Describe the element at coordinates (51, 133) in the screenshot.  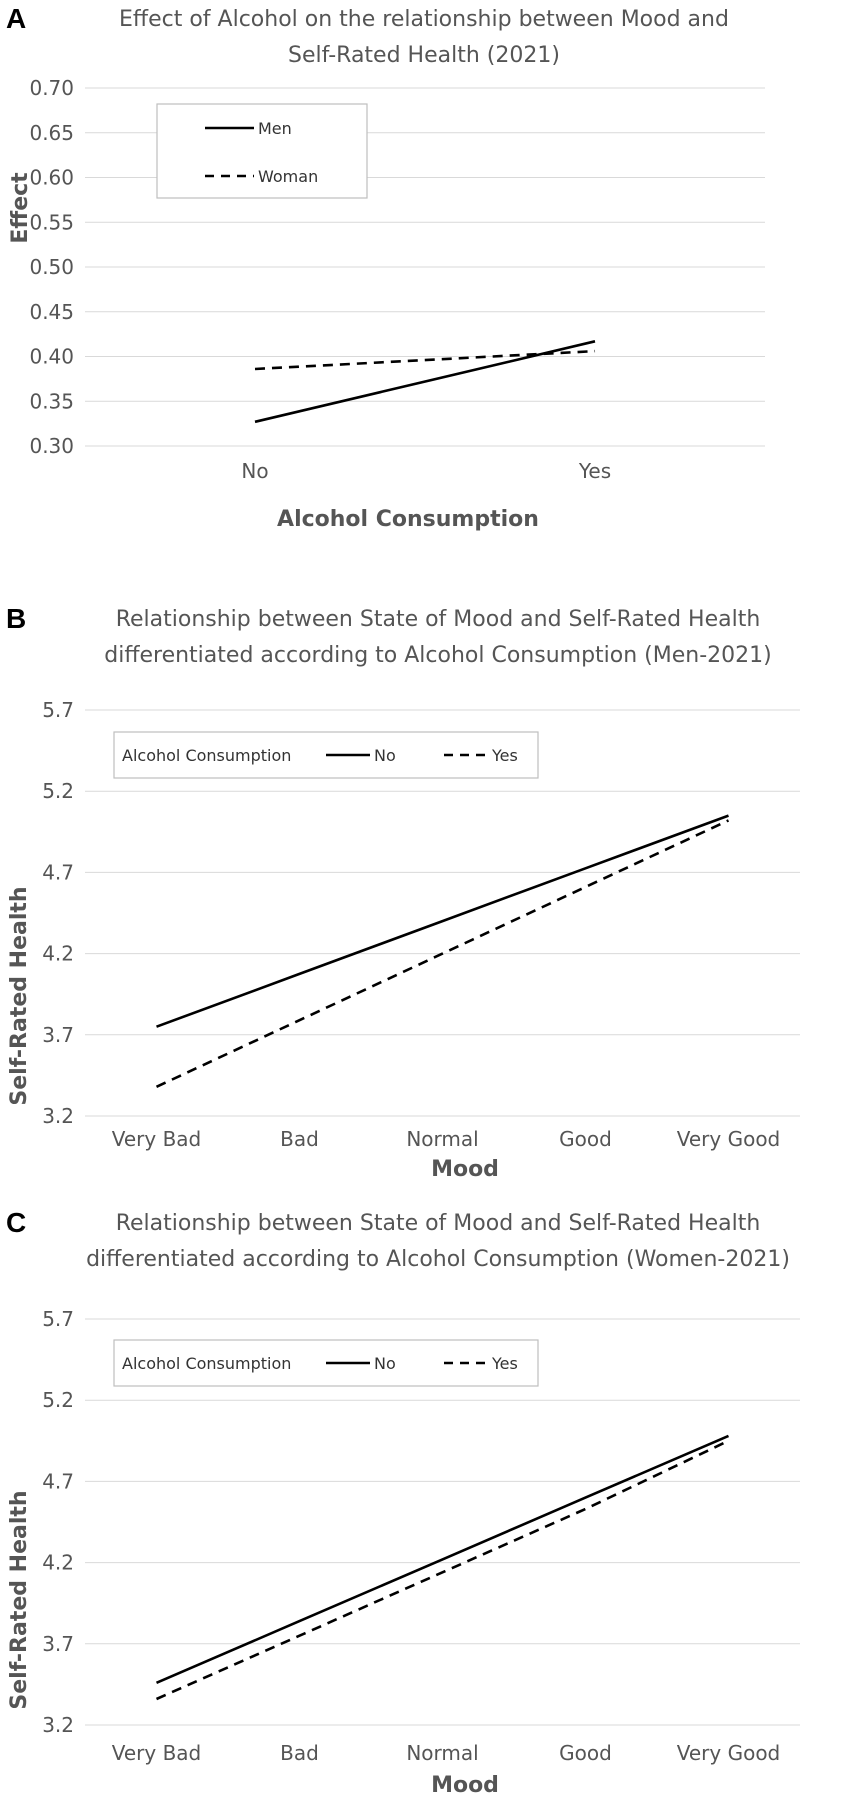
I see `chart-a-y-tick-label: 0.65` at that location.